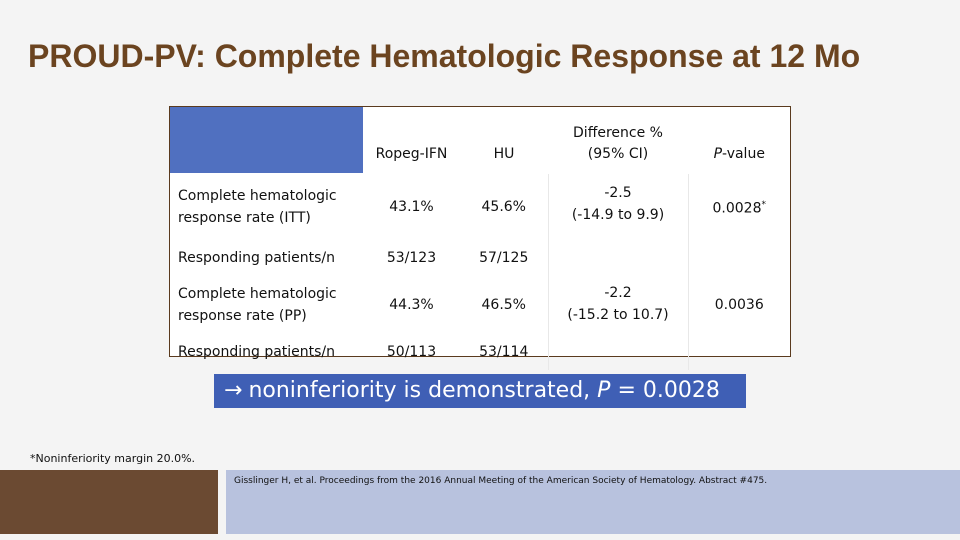 This screenshot has width=960, height=540. I want to click on row-label: Complete hematologic response rate (ITT), so click(266, 207).